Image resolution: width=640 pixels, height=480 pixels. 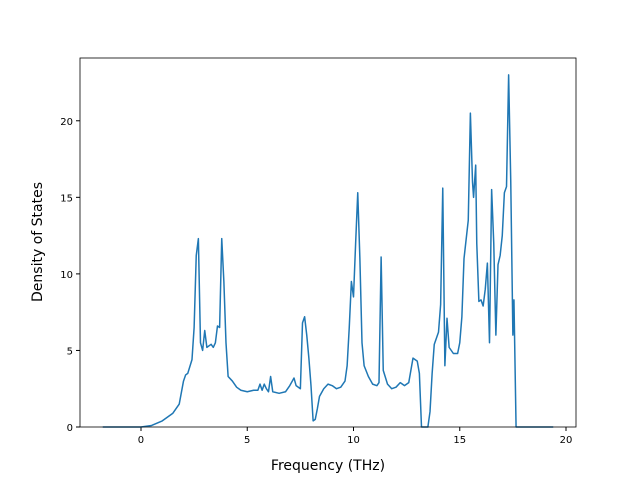 What do you see at coordinates (66, 275) in the screenshot?
I see `y-tick-label: 10` at bounding box center [66, 275].